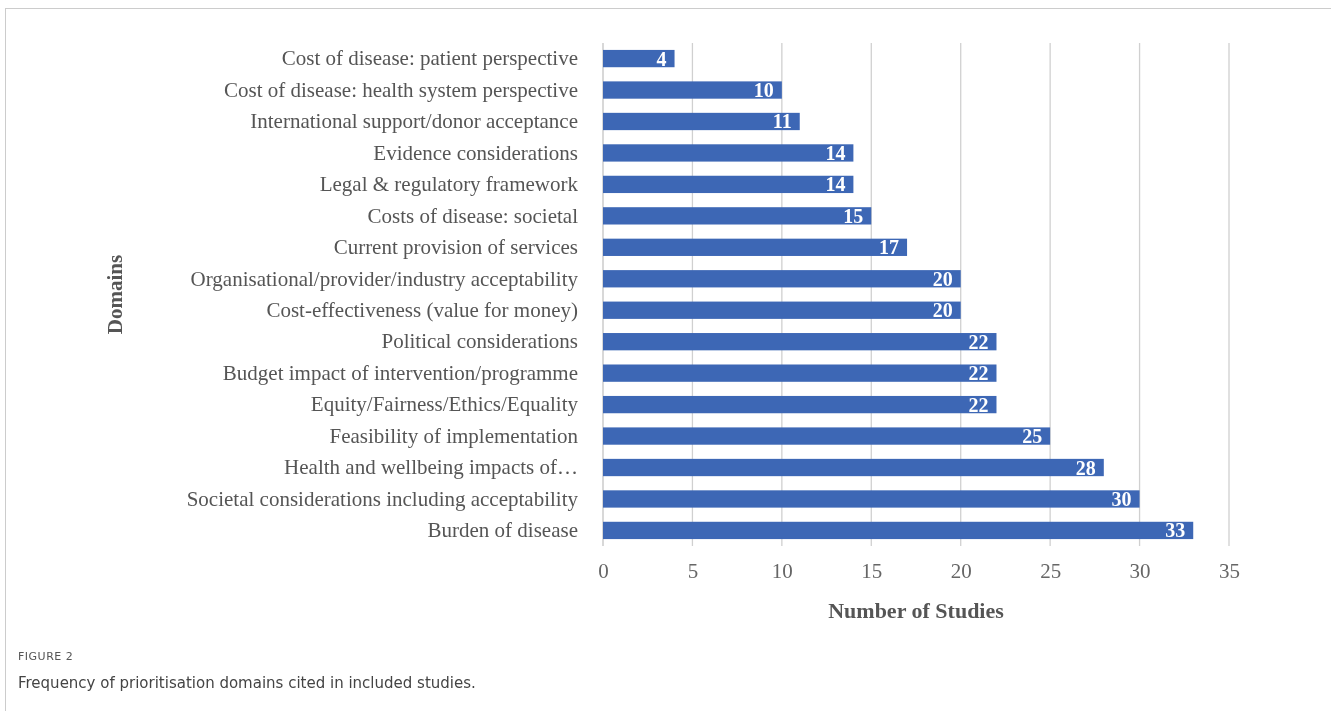 This screenshot has width=1331, height=711. I want to click on y-tick-label: Cost-effectiveness (value for money), so click(422, 309).